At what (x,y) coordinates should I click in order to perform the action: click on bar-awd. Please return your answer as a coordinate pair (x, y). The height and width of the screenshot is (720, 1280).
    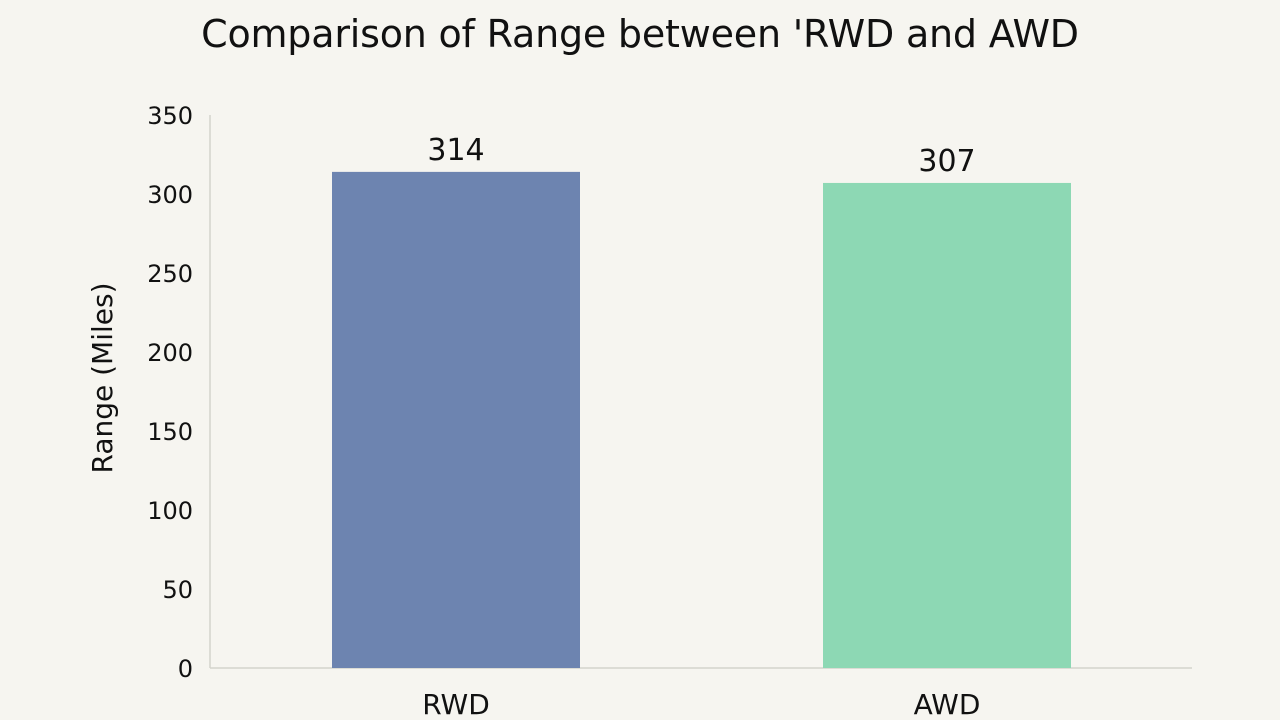
    Looking at the image, I should click on (947, 425).